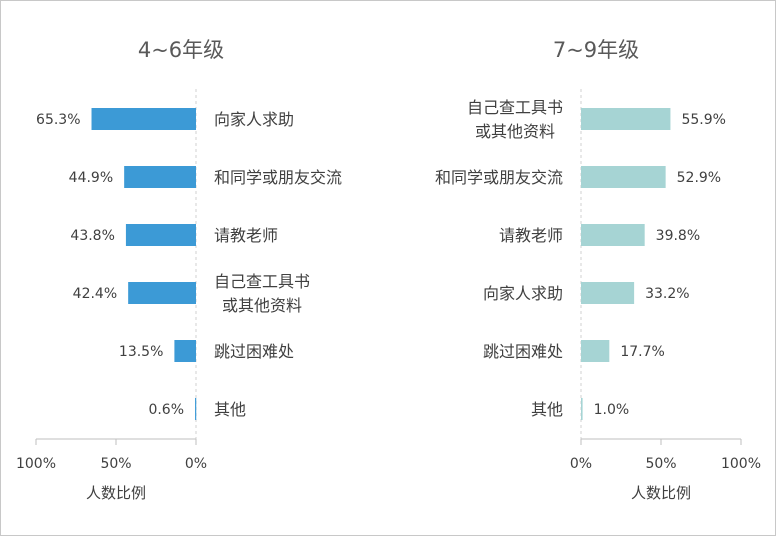  Describe the element at coordinates (91, 178) in the screenshot. I see `data-label: 44.9%` at that location.